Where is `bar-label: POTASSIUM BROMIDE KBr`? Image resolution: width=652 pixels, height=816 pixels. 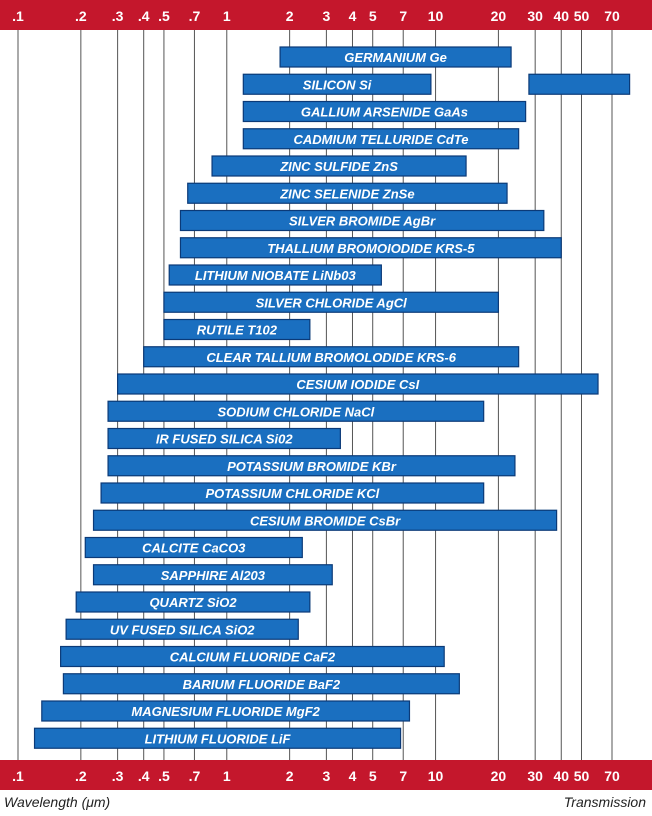
bar-label: POTASSIUM BROMIDE KBr is located at coordinates (312, 466).